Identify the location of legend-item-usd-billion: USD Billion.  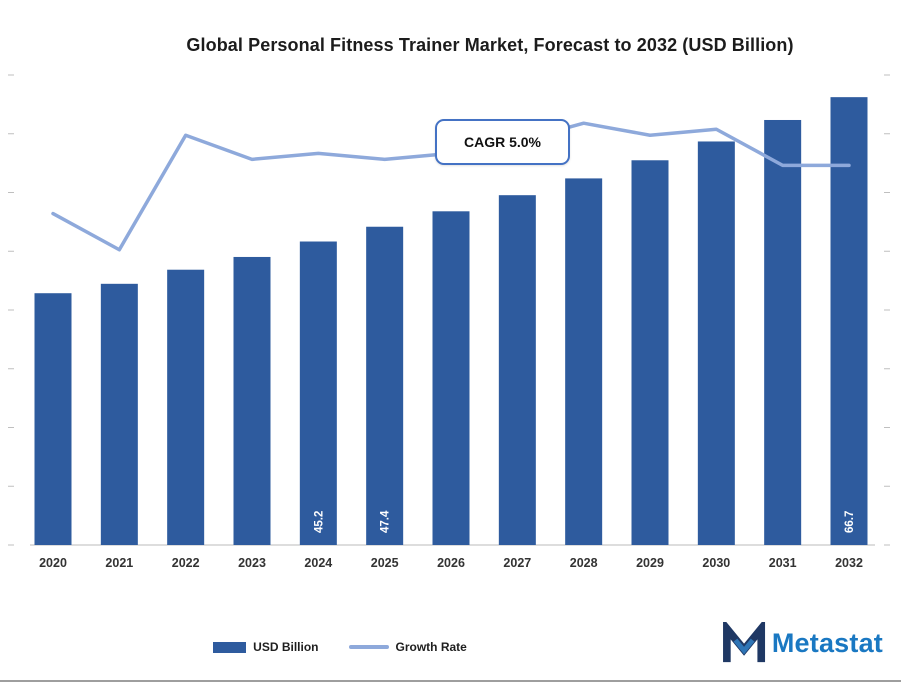
(266, 647).